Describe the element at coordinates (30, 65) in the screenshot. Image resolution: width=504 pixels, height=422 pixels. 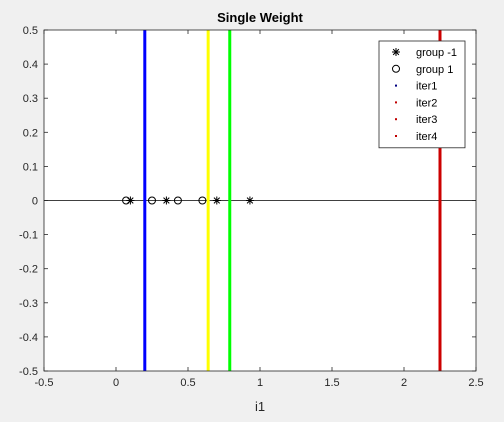
I see `y-tick-label: 0.4` at that location.